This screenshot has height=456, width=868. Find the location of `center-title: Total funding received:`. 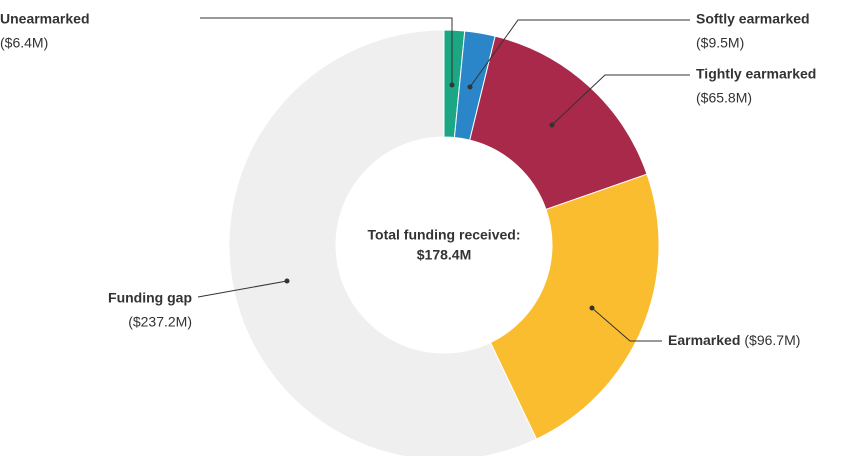

center-title: Total funding received: is located at coordinates (444, 235).